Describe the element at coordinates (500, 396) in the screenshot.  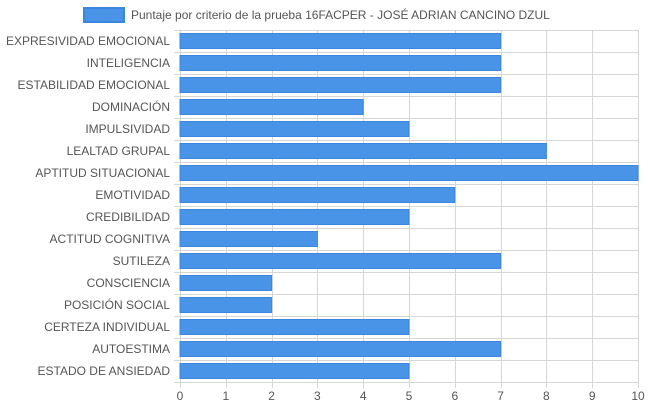
I see `x-tick-label: 7` at that location.